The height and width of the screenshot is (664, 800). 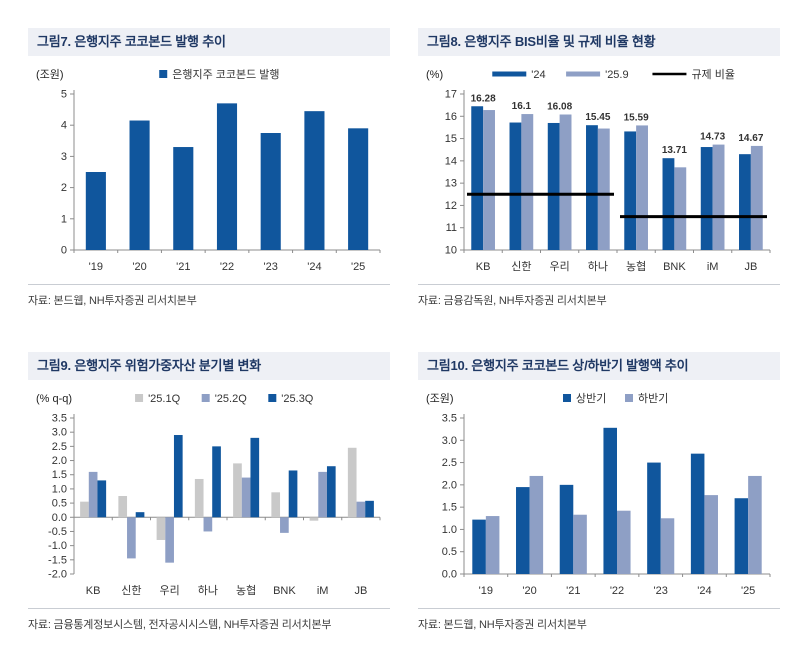 What do you see at coordinates (57, 546) in the screenshot?
I see `svg-text: -1.0` at bounding box center [57, 546].